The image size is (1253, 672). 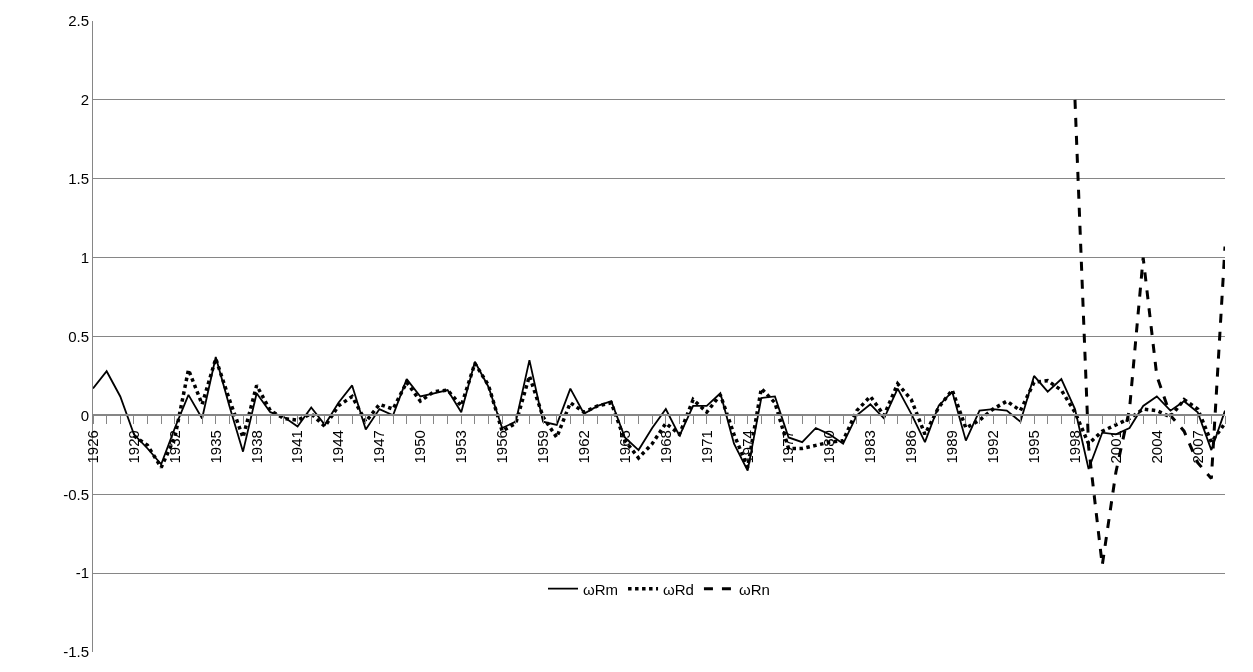 What do you see at coordinates (76, 494) in the screenshot?
I see `y-tick-label: -0.5` at bounding box center [76, 494].